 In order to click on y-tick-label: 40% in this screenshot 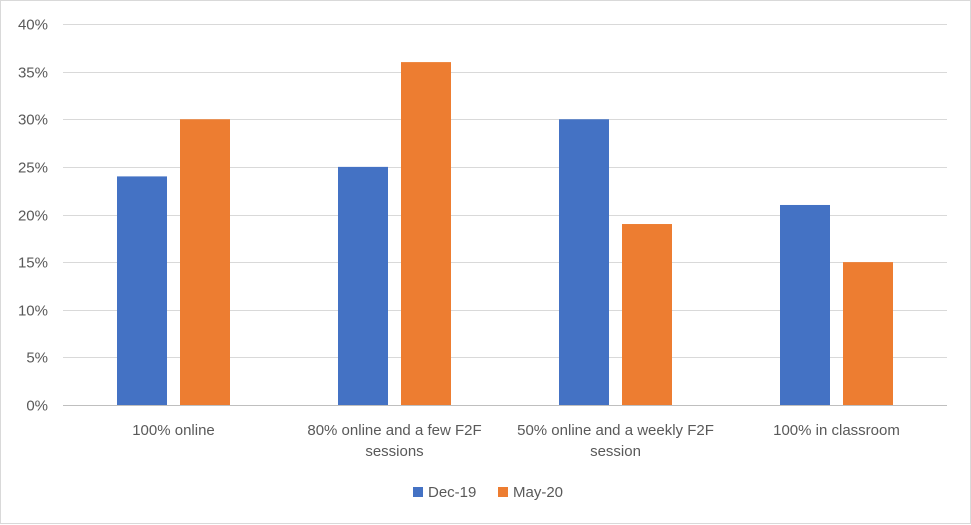, I will do `click(33, 25)`.